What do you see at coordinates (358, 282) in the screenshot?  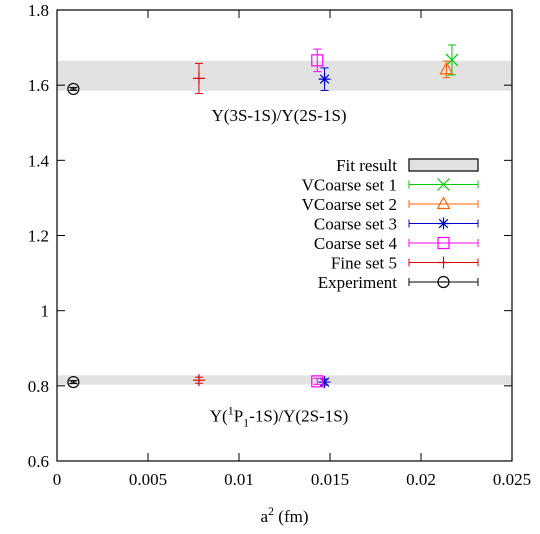 I see `legend-label: Experiment` at bounding box center [358, 282].